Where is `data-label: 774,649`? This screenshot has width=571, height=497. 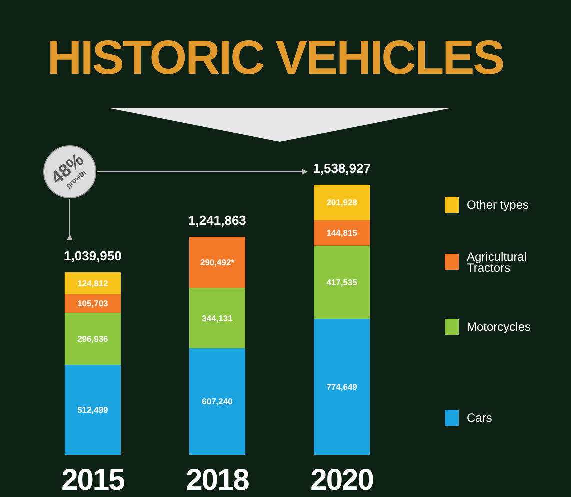
data-label: 774,649 is located at coordinates (342, 387).